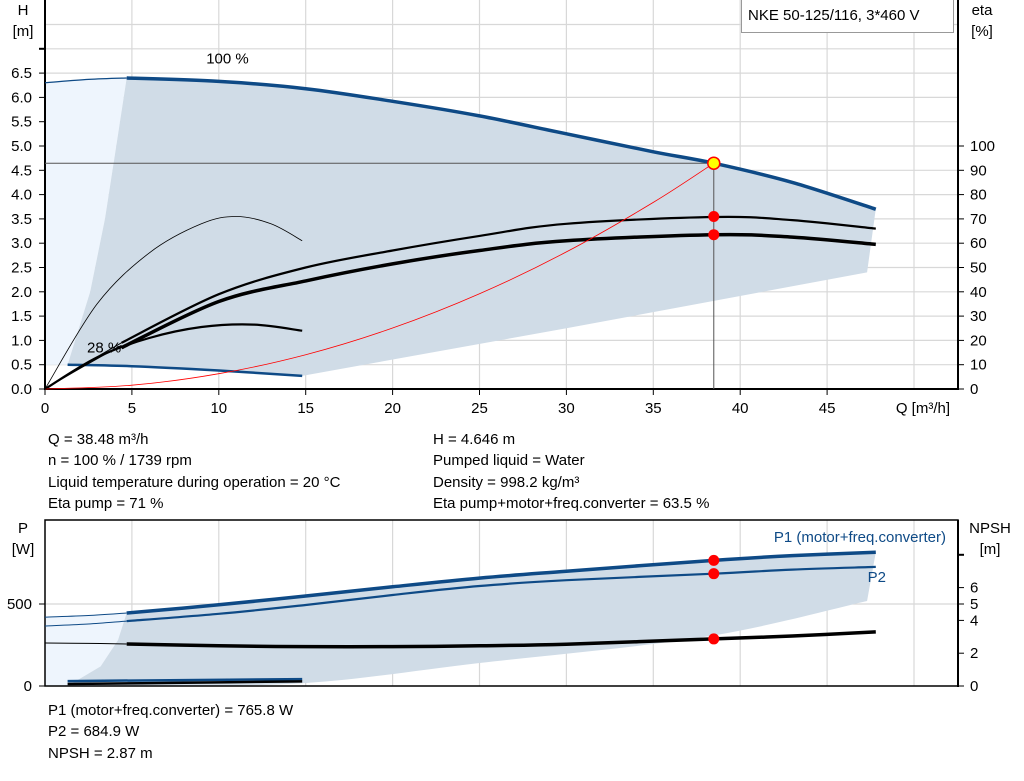 Image resolution: width=1024 pixels, height=781 pixels. Describe the element at coordinates (85, 623) in the screenshot. I see `curve-p2_ext` at that location.